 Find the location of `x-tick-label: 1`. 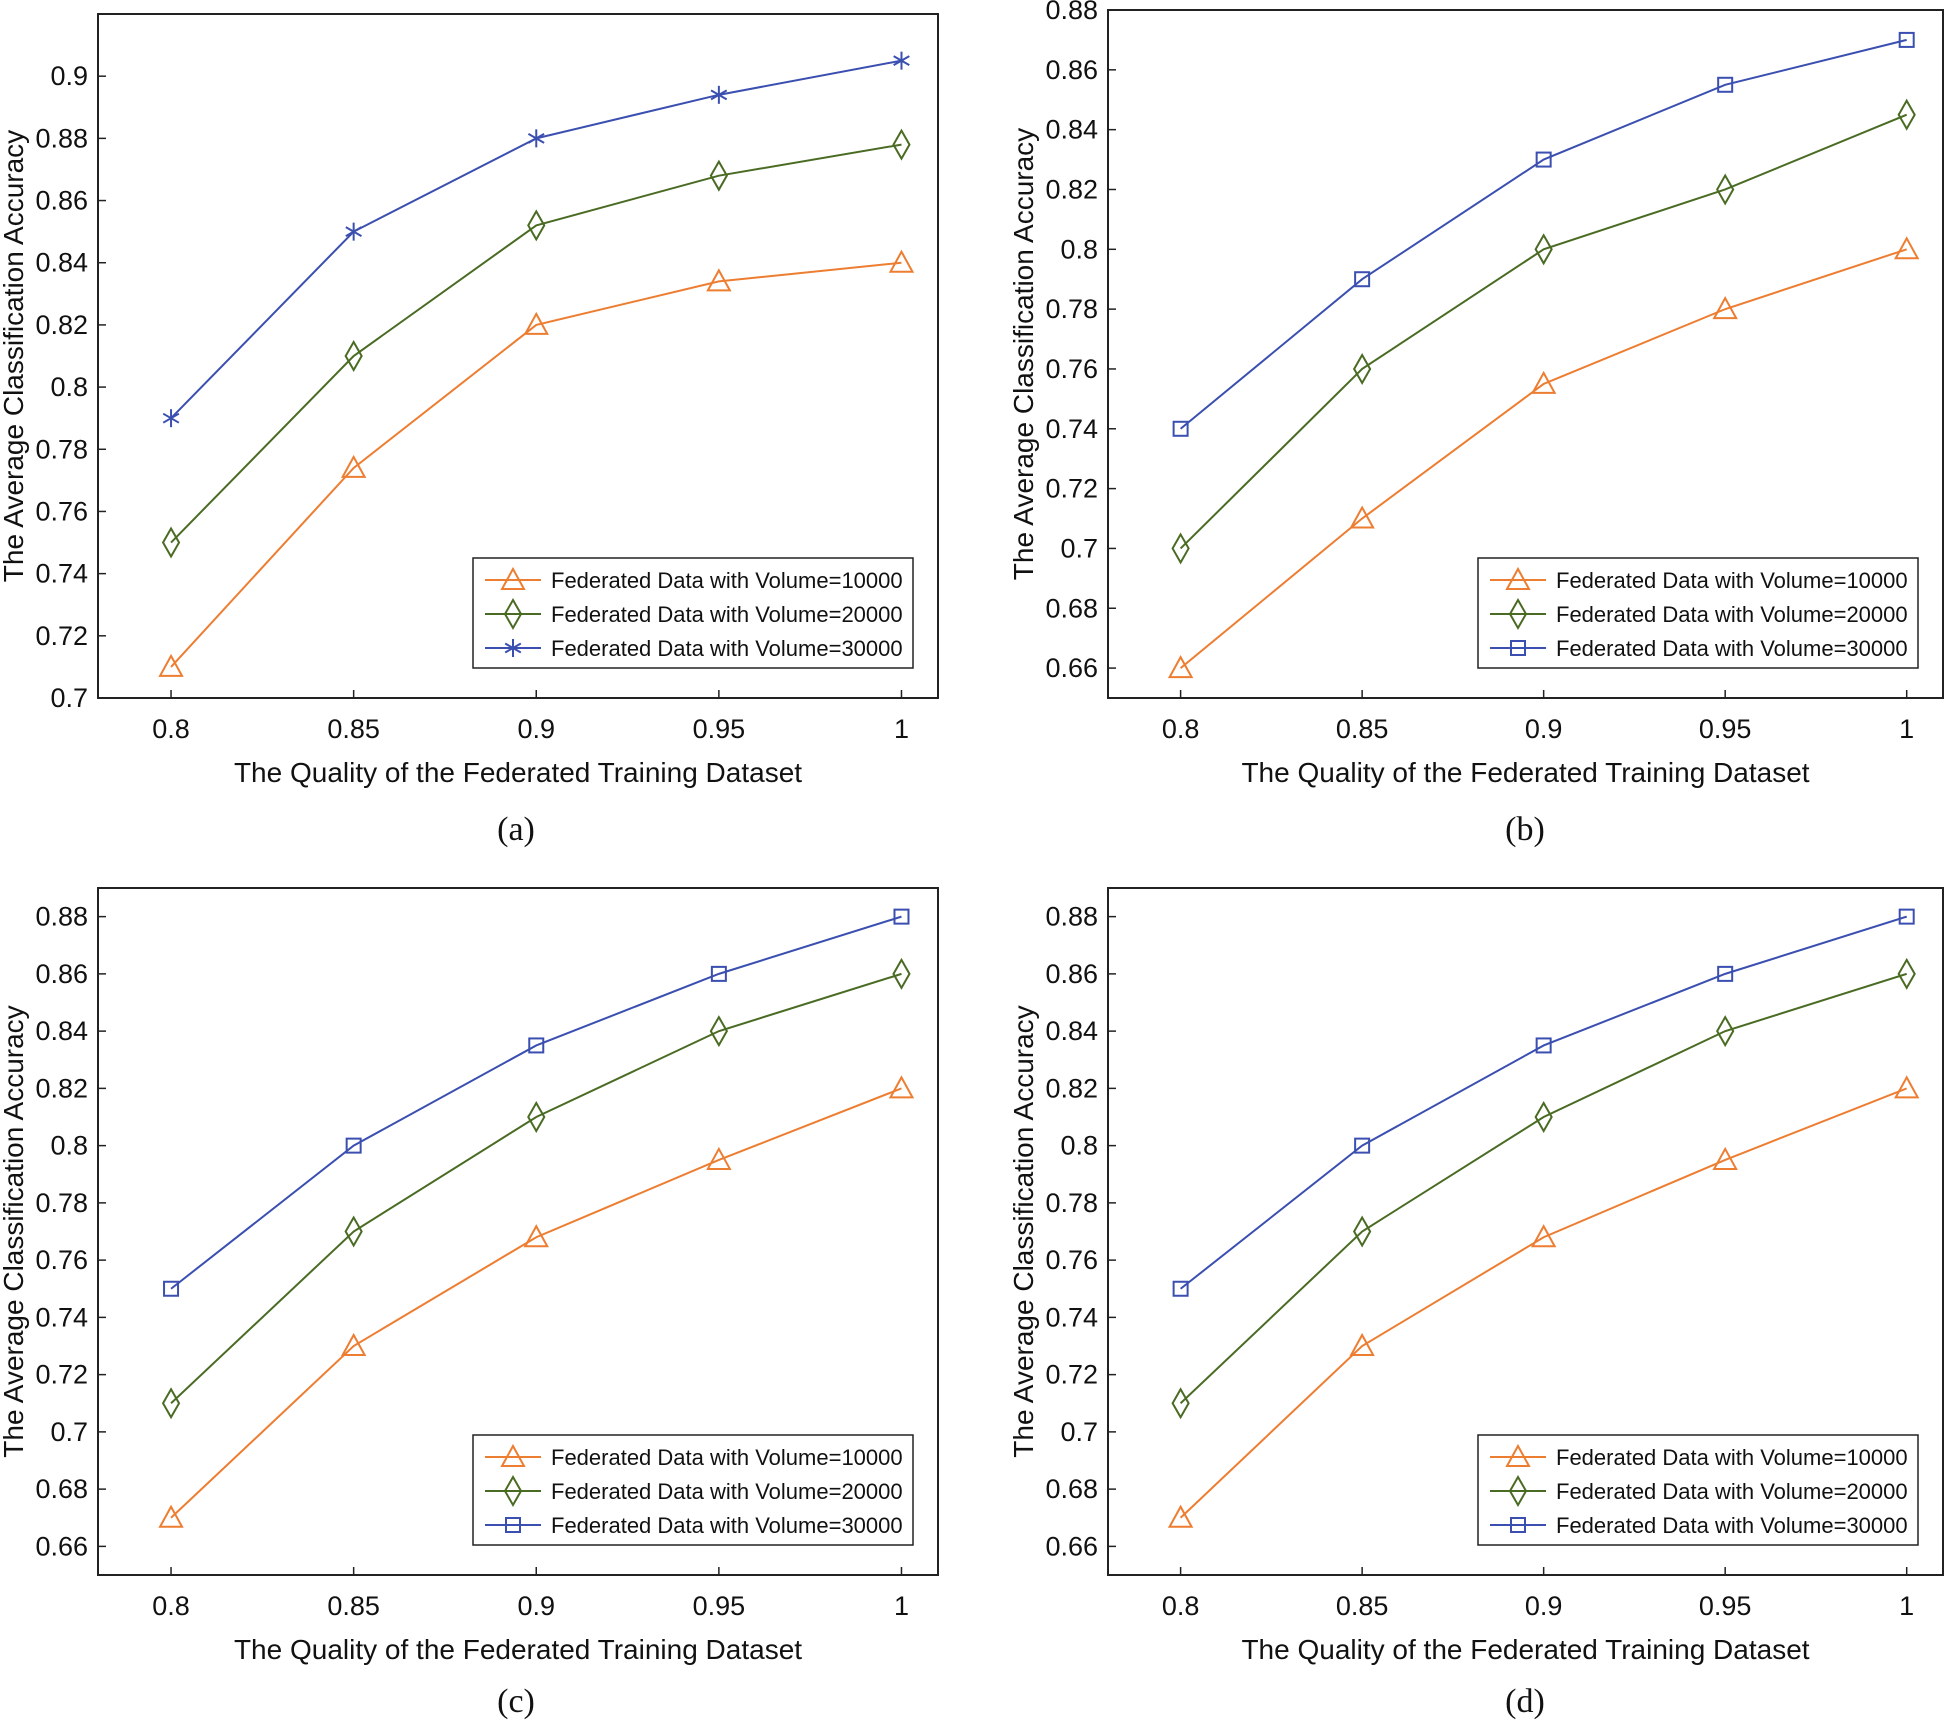

x-tick-label: 1 is located at coordinates (901, 1606).